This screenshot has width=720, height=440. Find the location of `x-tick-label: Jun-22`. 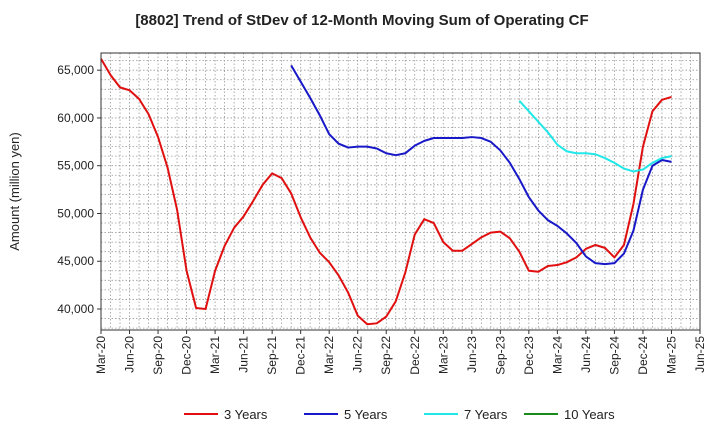

x-tick-label: Jun-22 is located at coordinates (358, 354).